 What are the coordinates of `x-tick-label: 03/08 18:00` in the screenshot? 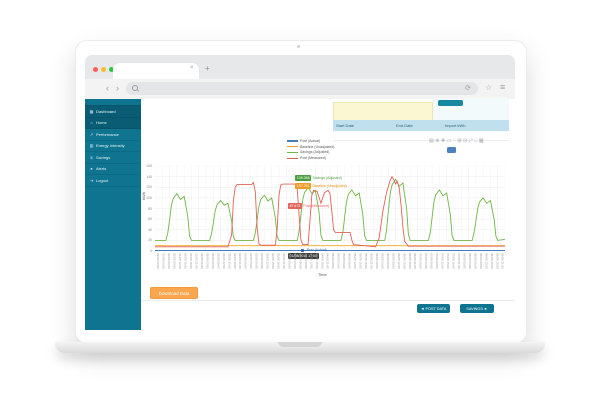 It's located at (278, 261).